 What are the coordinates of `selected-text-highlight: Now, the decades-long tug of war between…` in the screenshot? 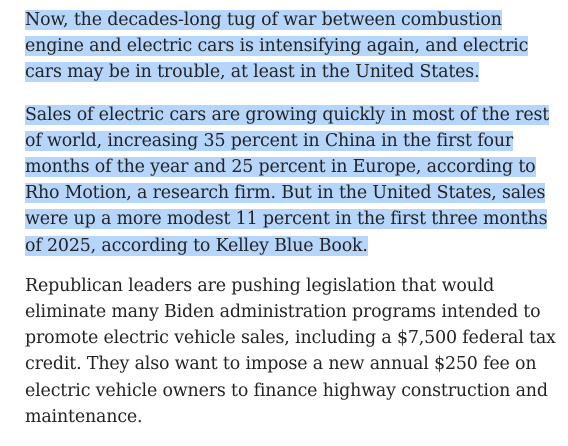 It's located at (277, 46).